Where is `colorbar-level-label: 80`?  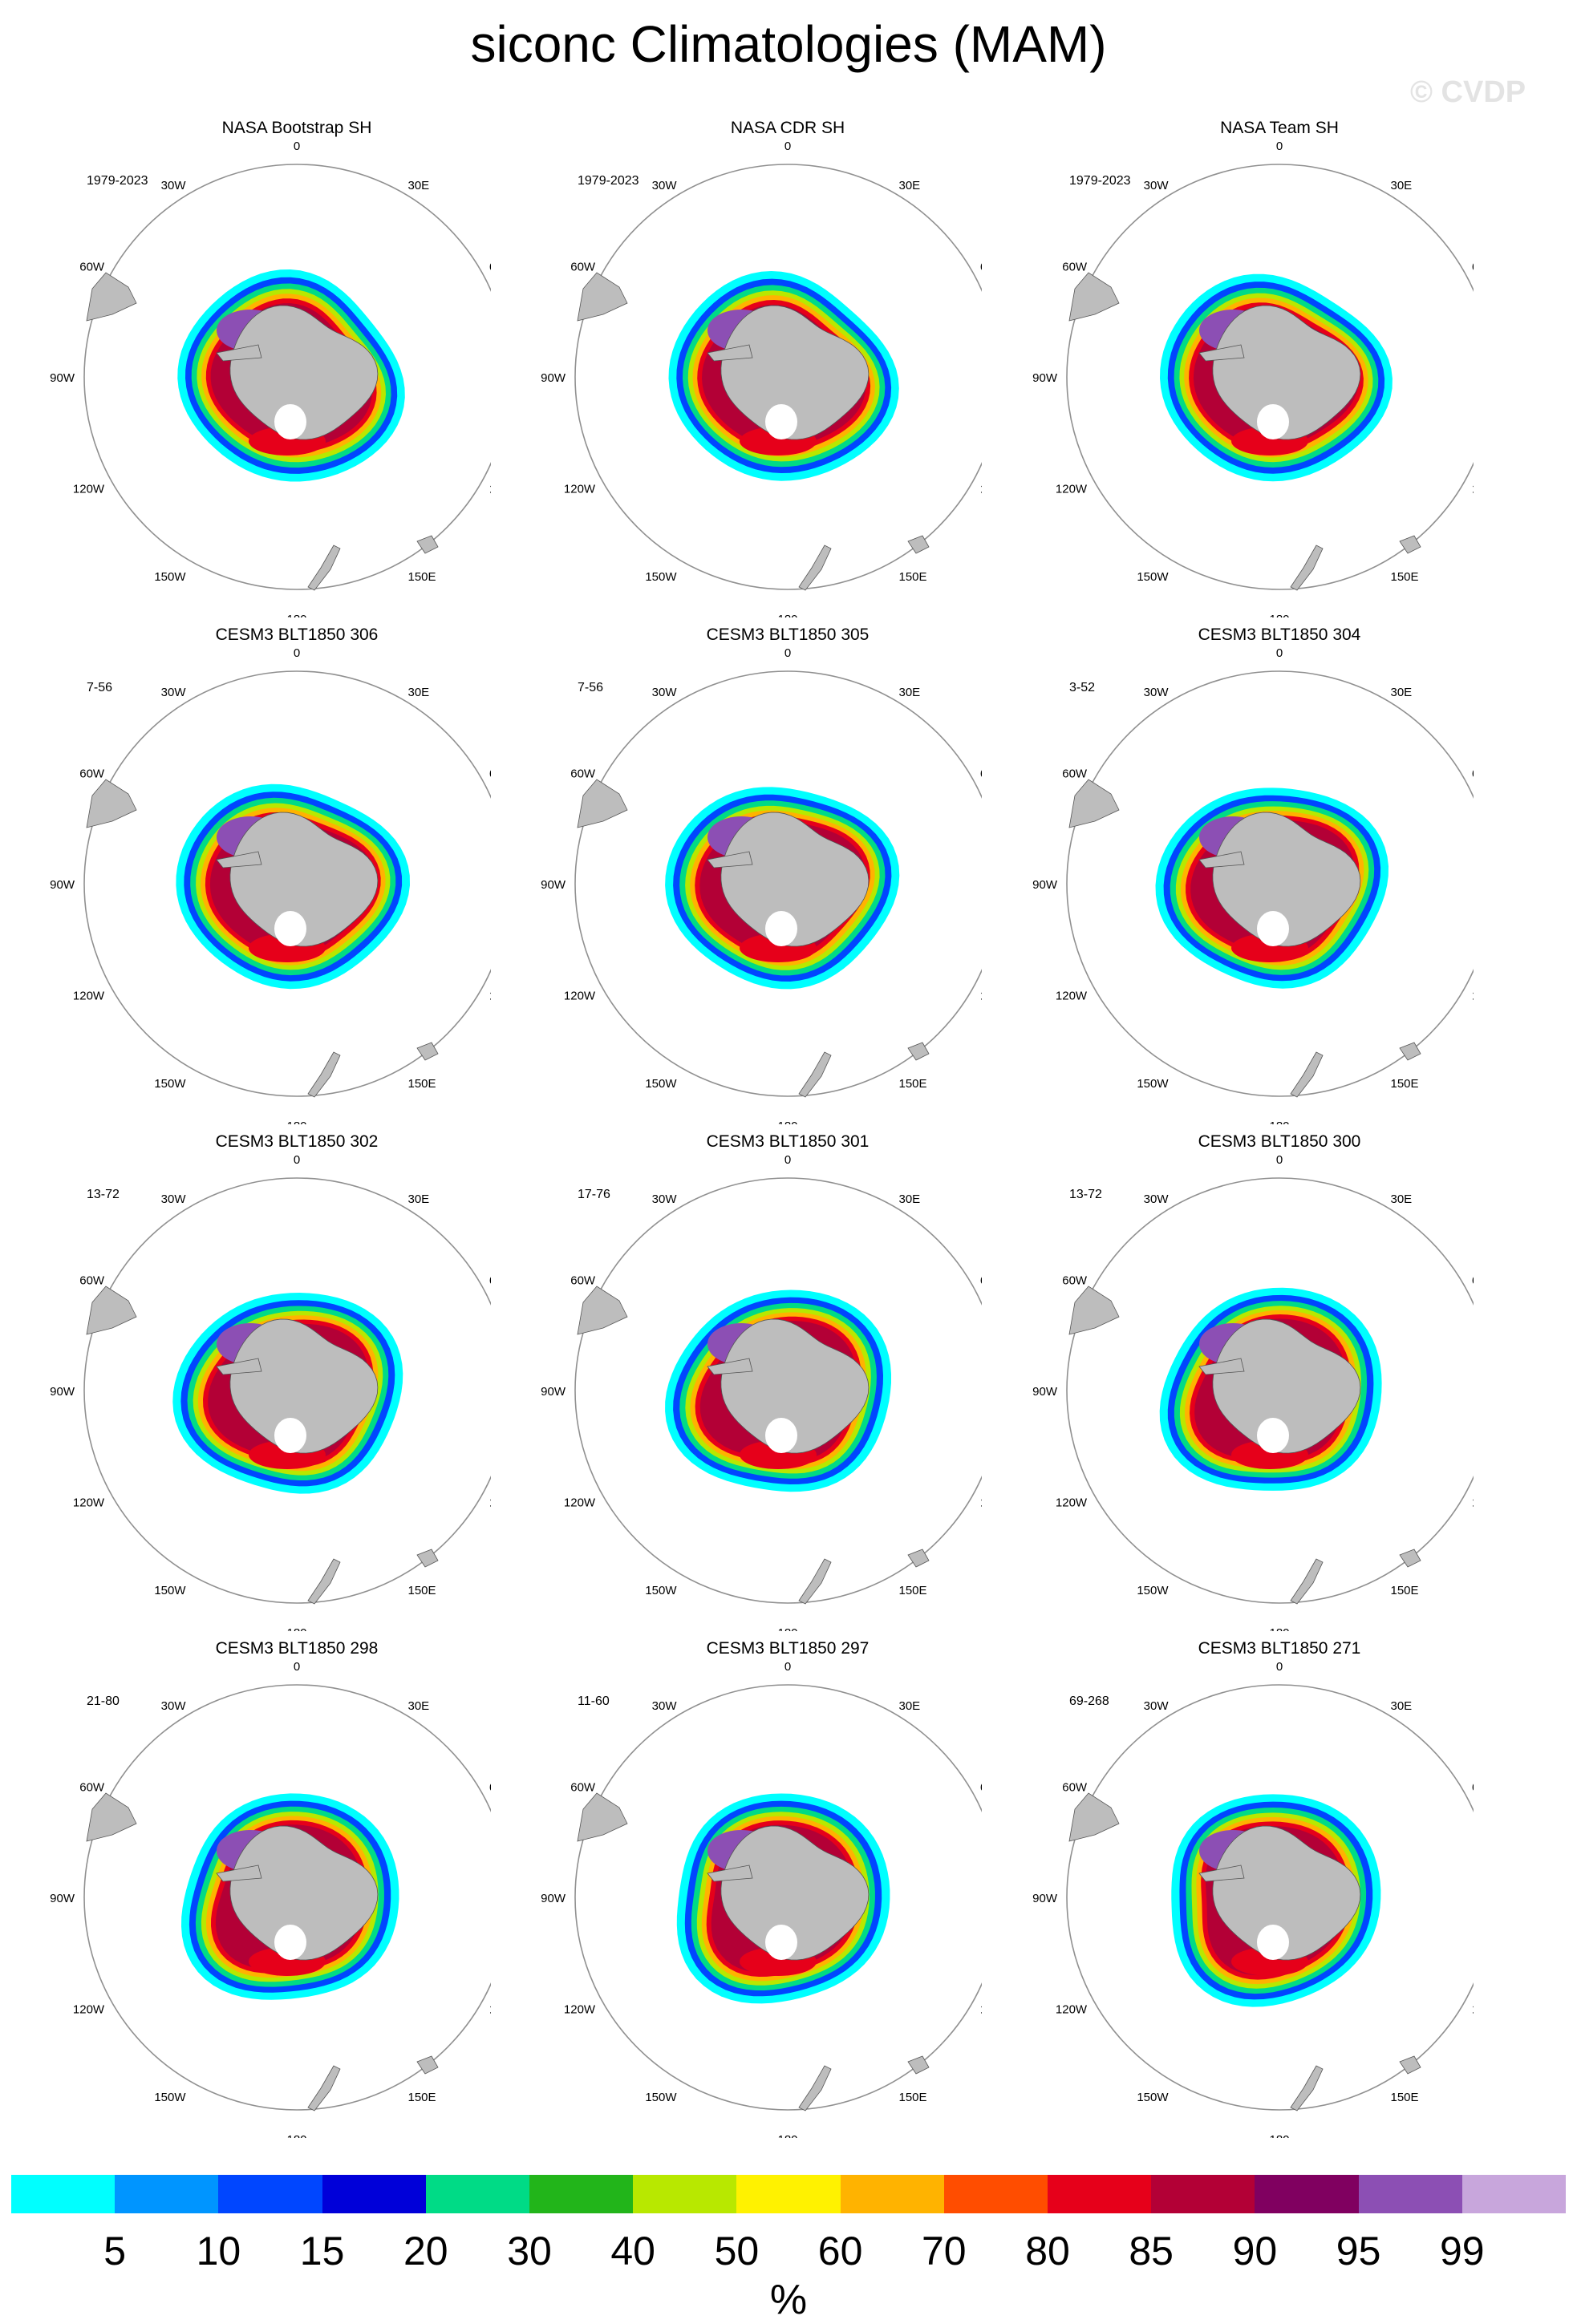 colorbar-level-label: 80 is located at coordinates (1047, 2251).